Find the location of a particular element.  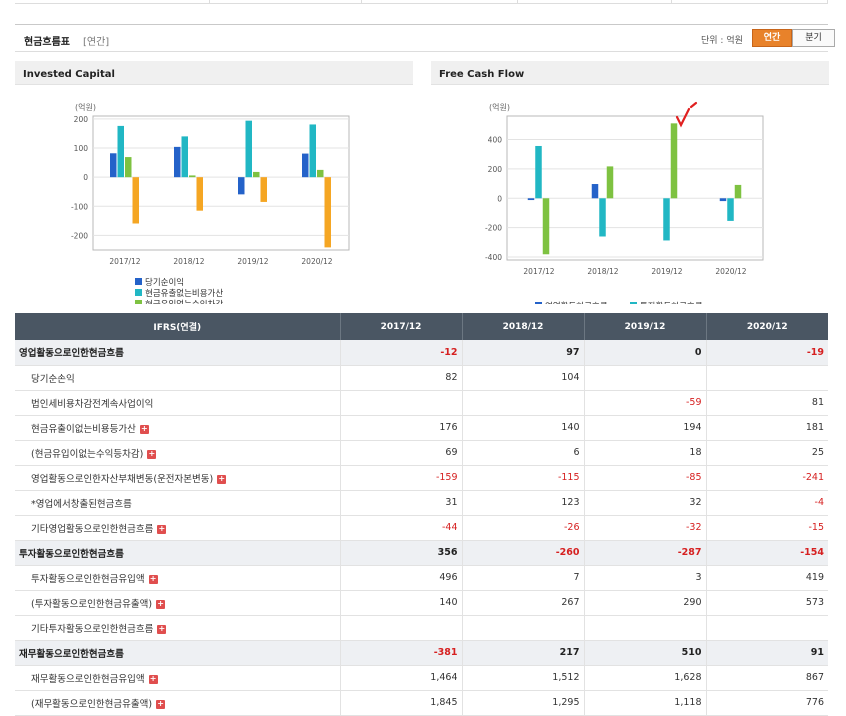

value-cell: 1,628 is located at coordinates (644, 678).